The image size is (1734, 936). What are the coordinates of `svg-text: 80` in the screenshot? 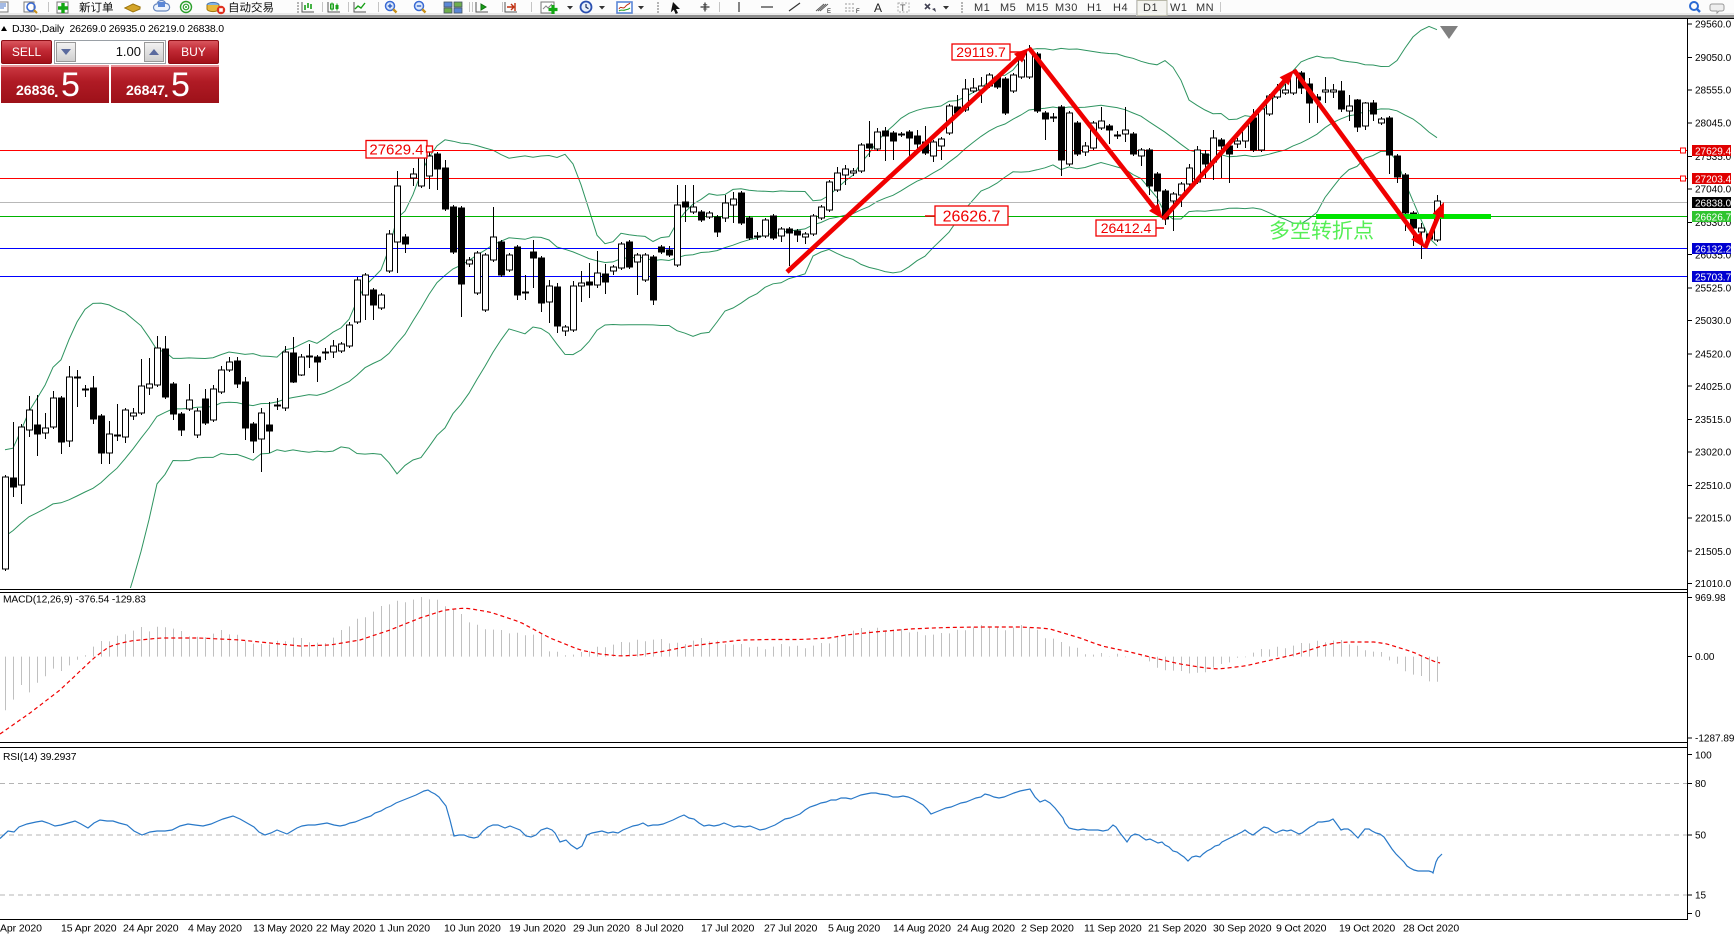 It's located at (1701, 784).